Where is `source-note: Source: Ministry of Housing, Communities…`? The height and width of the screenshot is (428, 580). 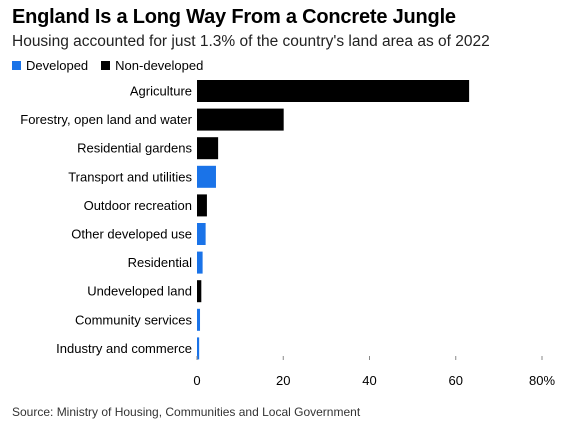 source-note: Source: Ministry of Housing, Communities… is located at coordinates (186, 412).